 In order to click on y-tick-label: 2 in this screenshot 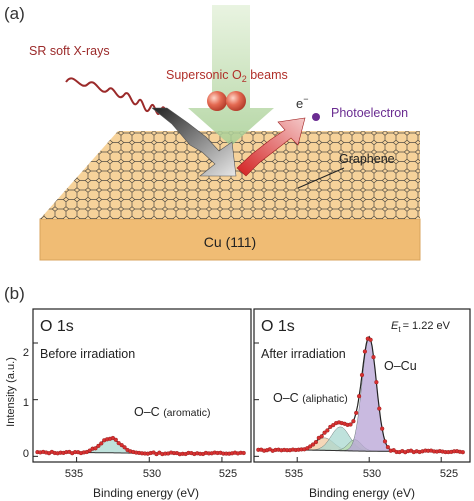, I will do `click(26, 353)`.